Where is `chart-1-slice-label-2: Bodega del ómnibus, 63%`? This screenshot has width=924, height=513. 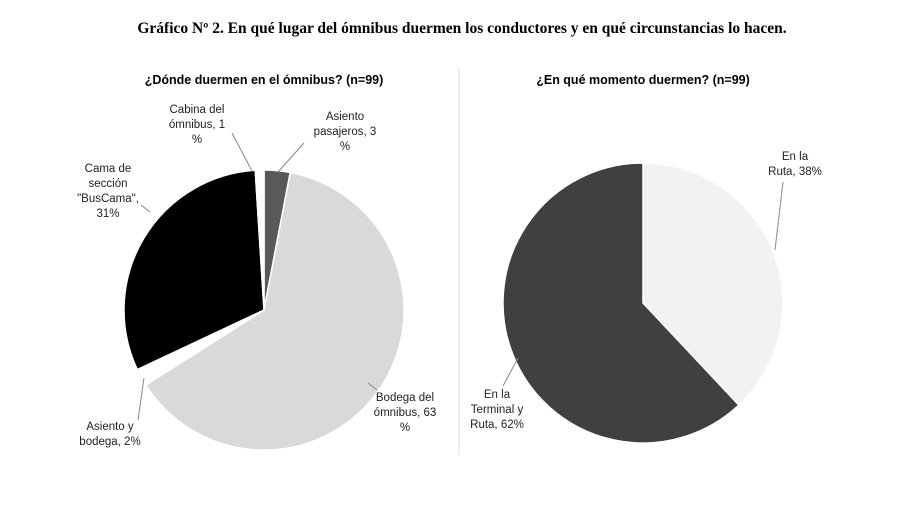 chart-1-slice-label-2: Bodega del ómnibus, 63% is located at coordinates (405, 413).